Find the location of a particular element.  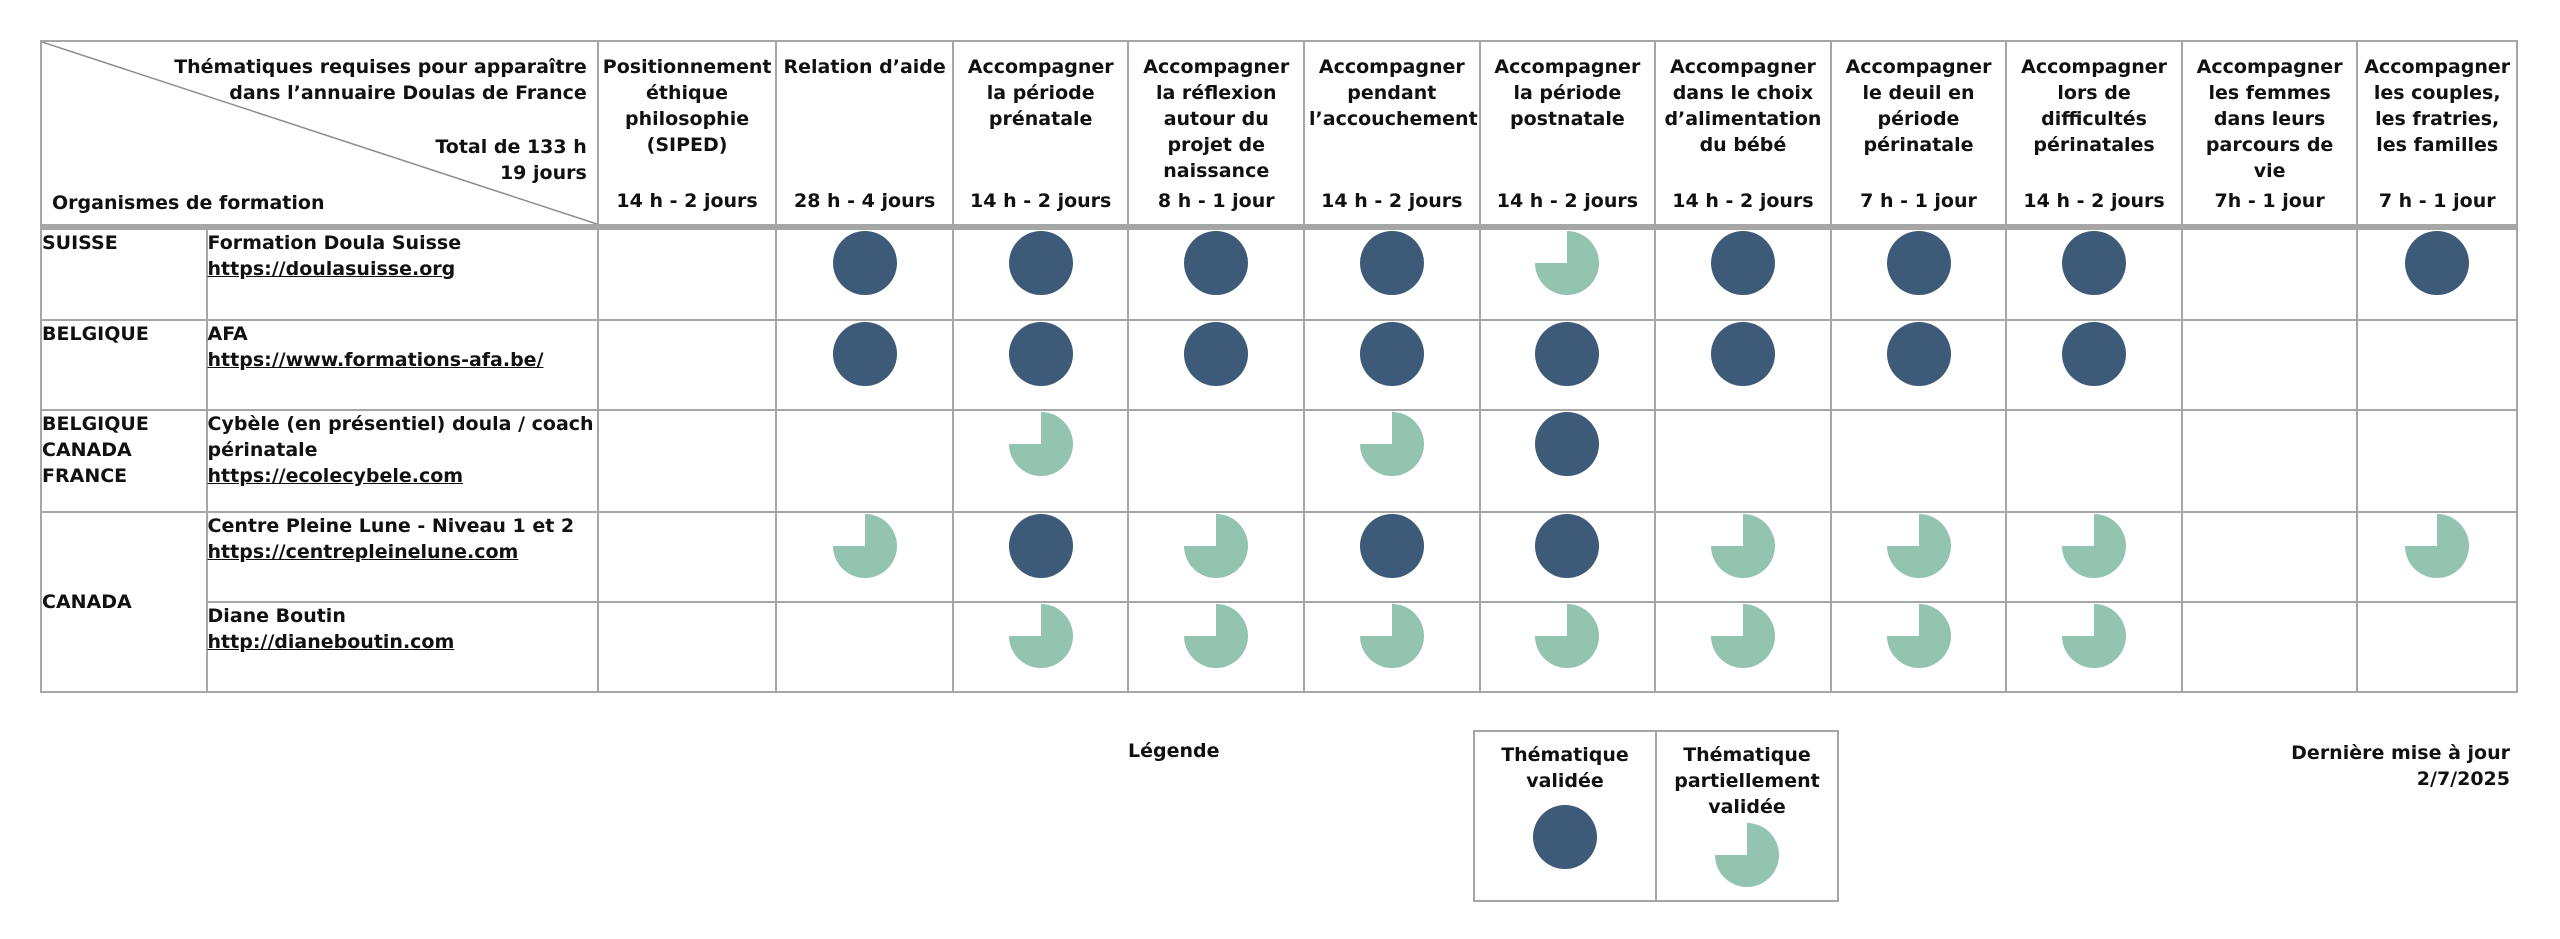

org-name: Centre Pleine Lune - Niveau 1 et 2 is located at coordinates (391, 526).